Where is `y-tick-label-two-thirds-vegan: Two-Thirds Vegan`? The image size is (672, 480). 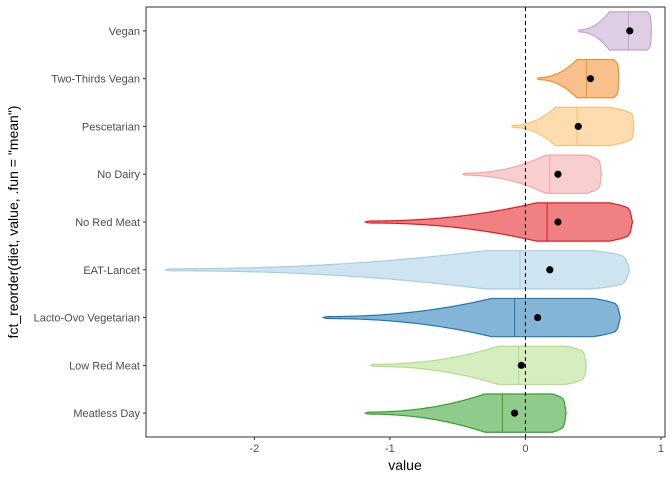
y-tick-label-two-thirds-vegan: Two-Thirds Vegan is located at coordinates (95, 80).